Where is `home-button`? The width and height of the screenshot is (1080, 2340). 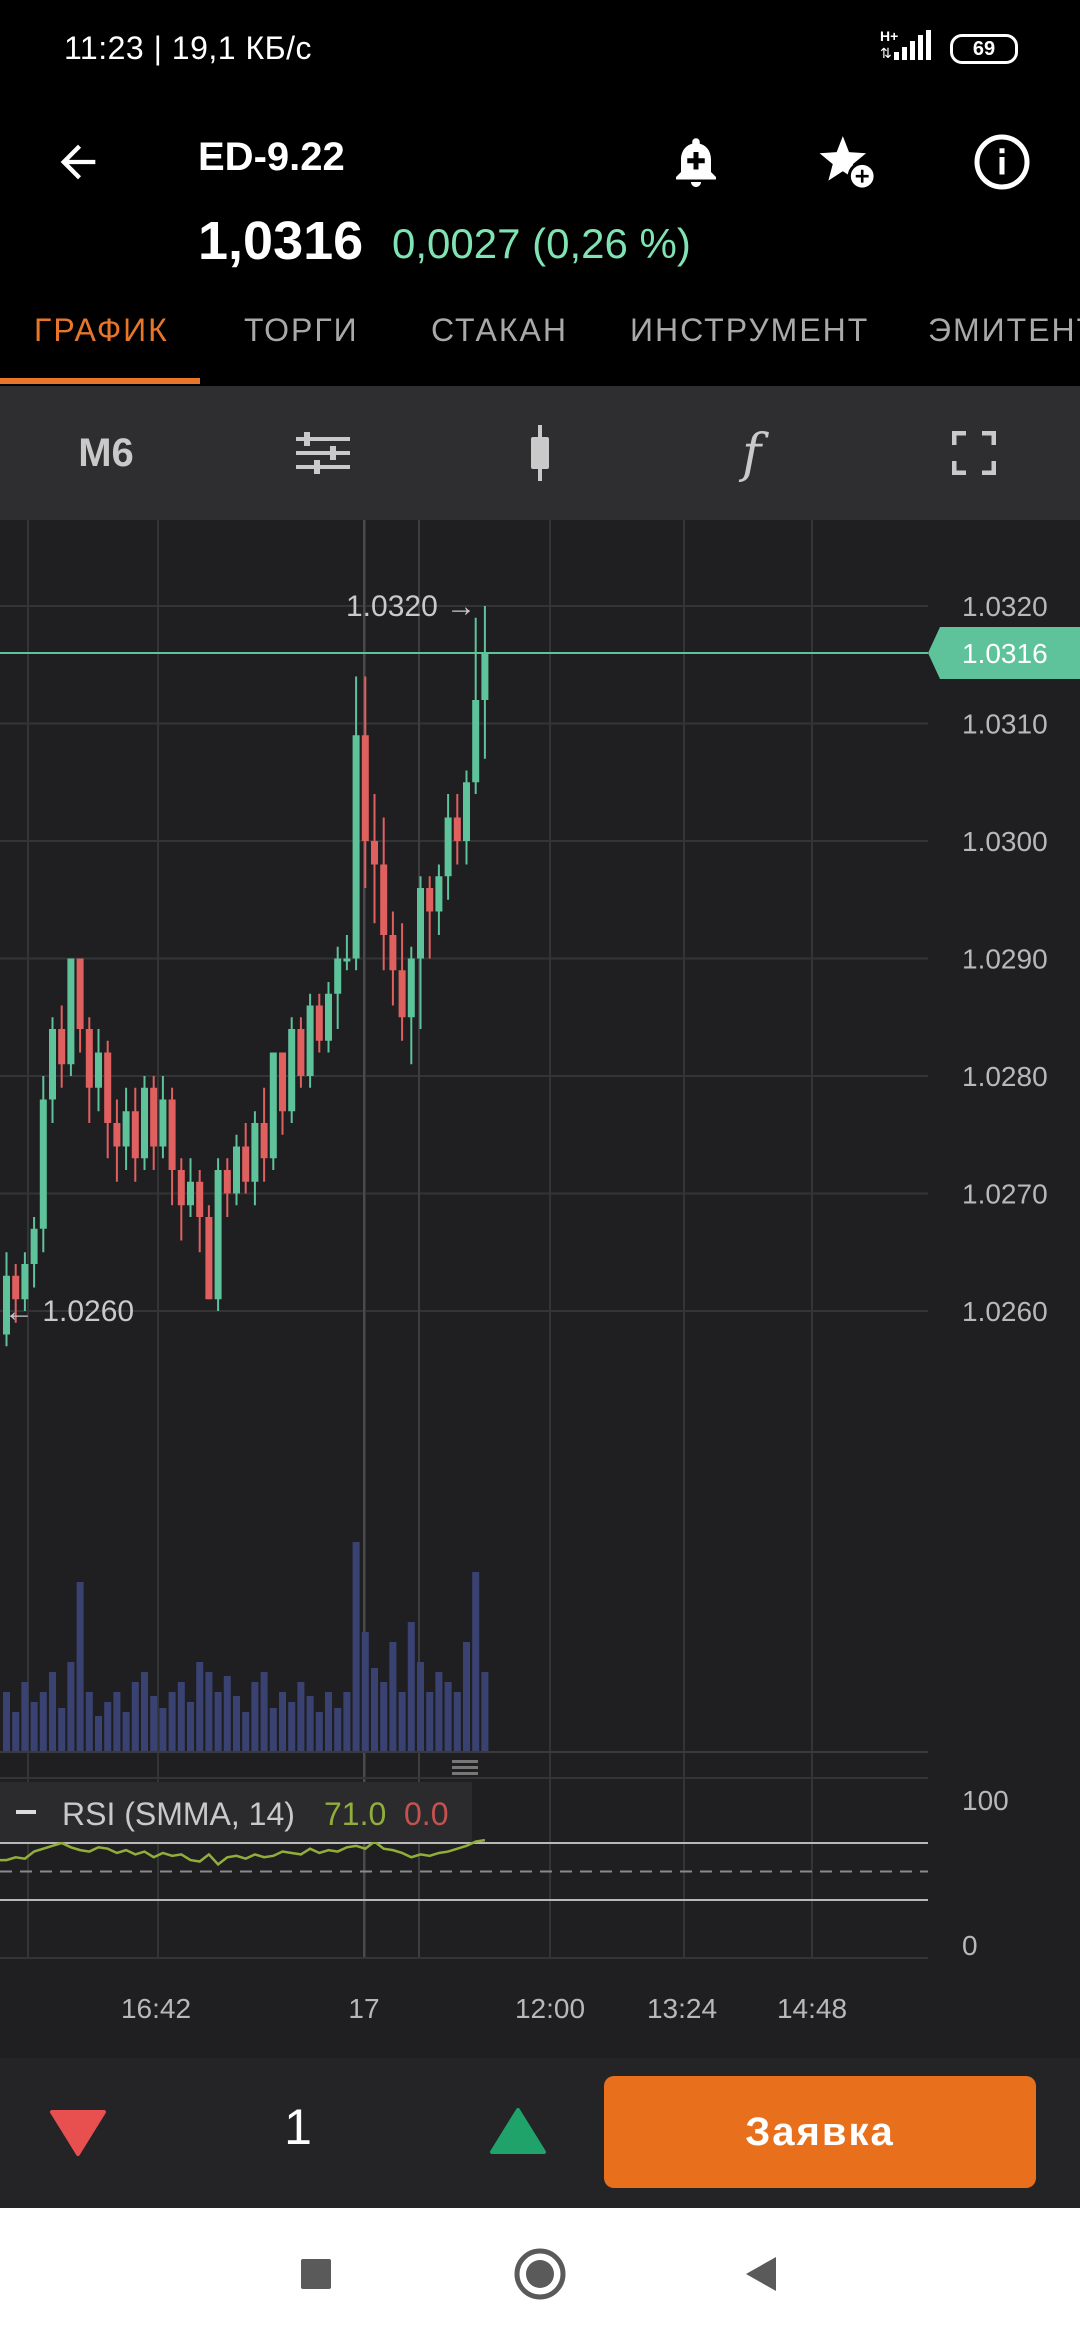 home-button is located at coordinates (540, 2274).